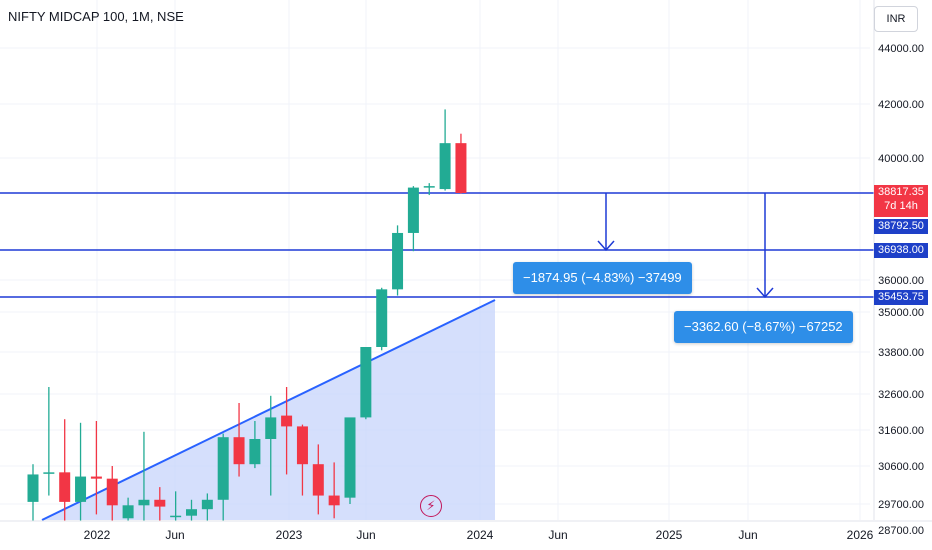  Describe the element at coordinates (901, 505) in the screenshot. I see `y-tick-label: 29700.00` at that location.